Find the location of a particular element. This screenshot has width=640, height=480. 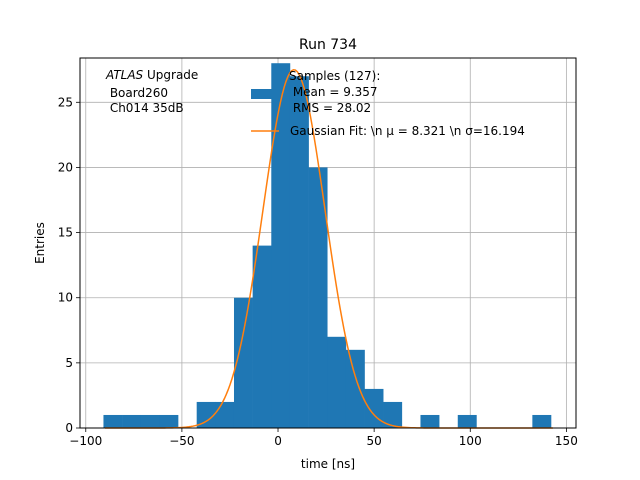

x-tick-label: −100 is located at coordinates (85, 441).